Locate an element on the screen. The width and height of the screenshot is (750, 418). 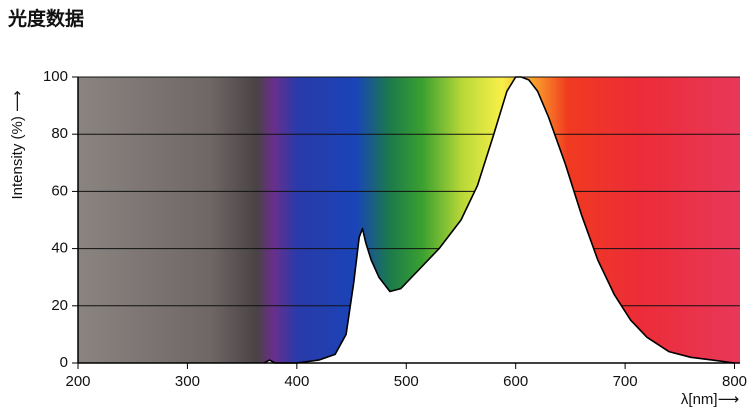
x-tick-label: 600 is located at coordinates (515, 381).